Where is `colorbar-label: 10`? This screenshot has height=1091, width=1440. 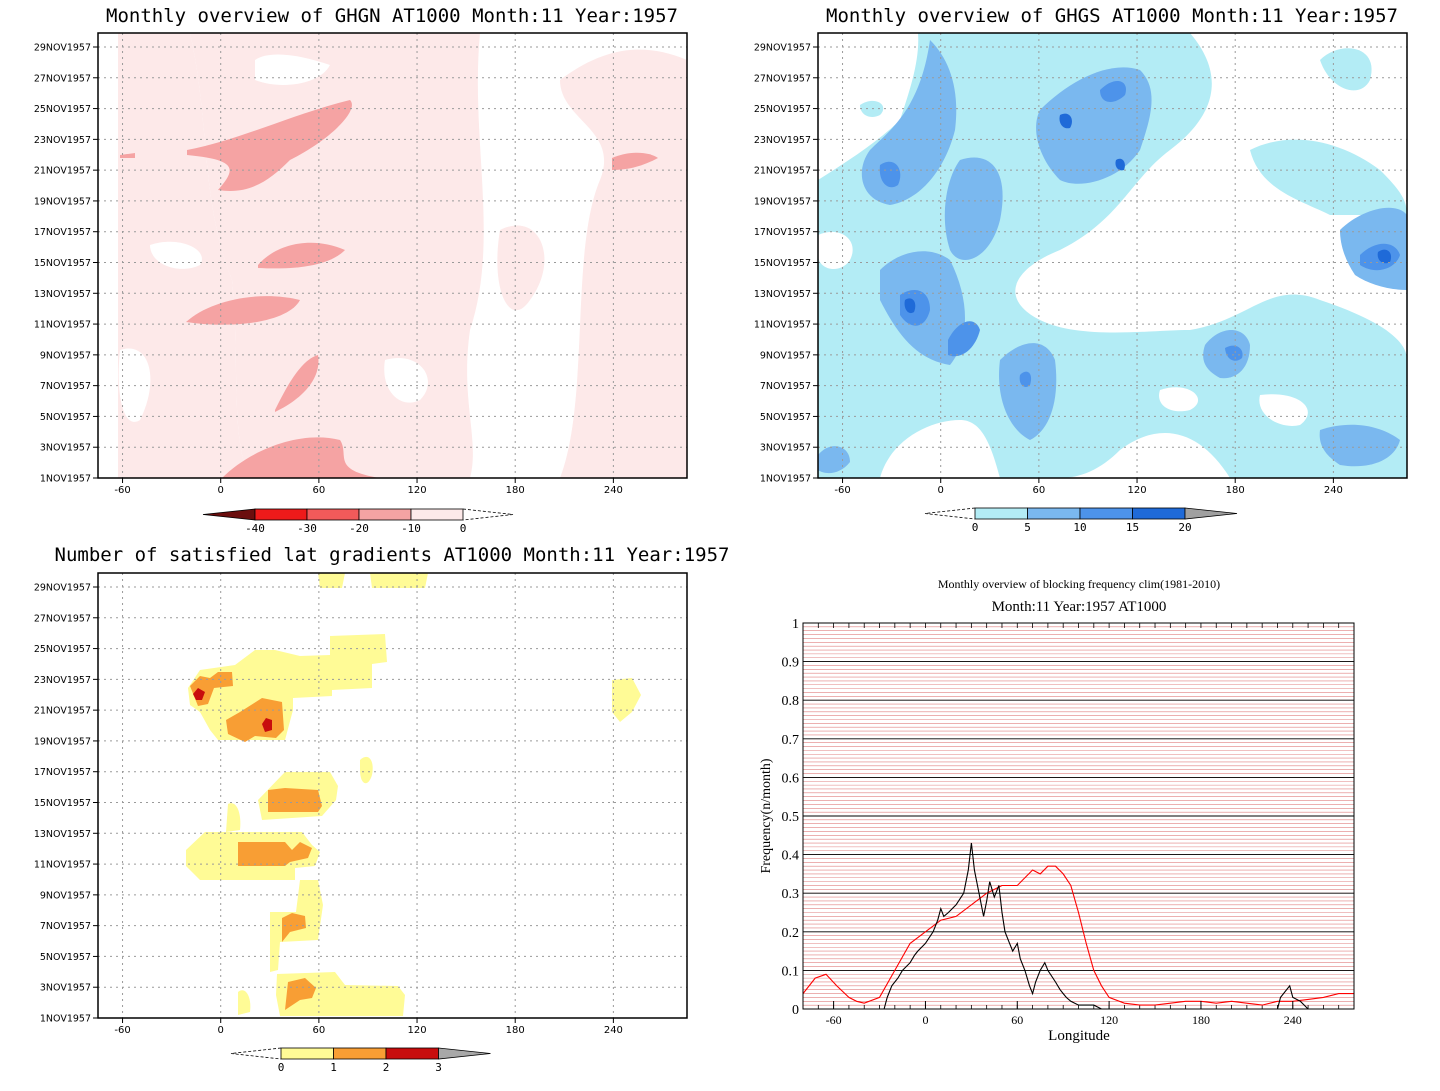 colorbar-label: 10 is located at coordinates (1079, 527).